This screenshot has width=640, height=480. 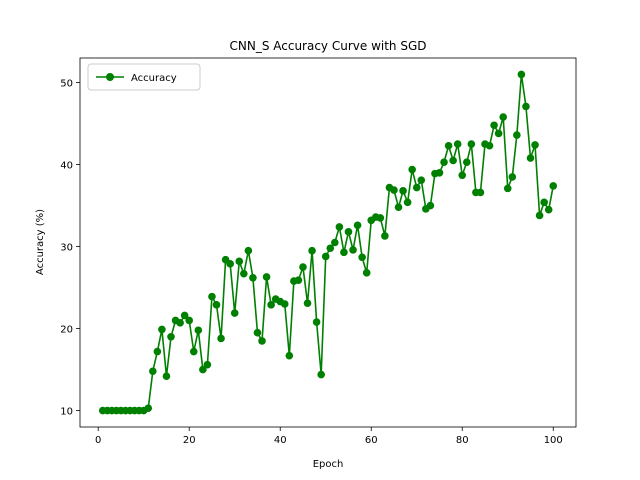 What do you see at coordinates (327, 46) in the screenshot?
I see `chart-title: CNN_S Accuracy Curve with SGD` at bounding box center [327, 46].